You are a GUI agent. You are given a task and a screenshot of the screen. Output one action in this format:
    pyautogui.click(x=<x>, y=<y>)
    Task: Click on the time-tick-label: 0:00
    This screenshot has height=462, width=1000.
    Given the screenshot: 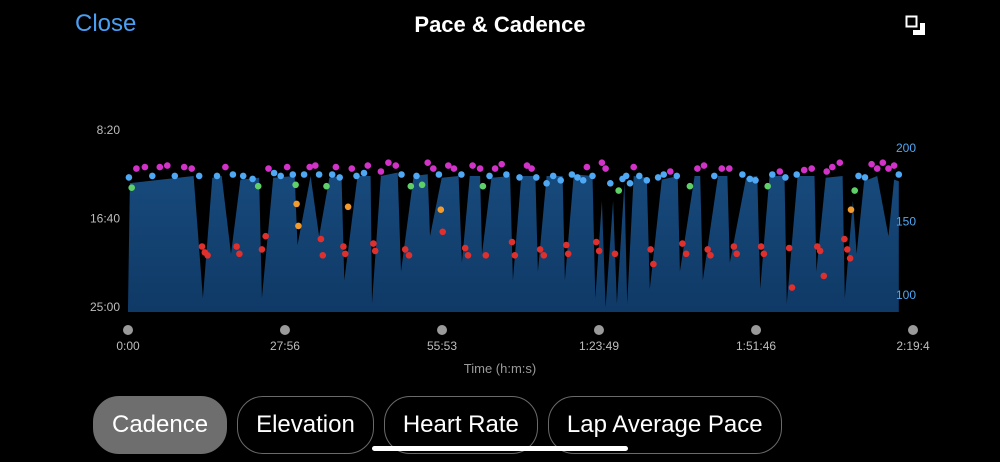 What is the action you would take?
    pyautogui.click(x=128, y=346)
    